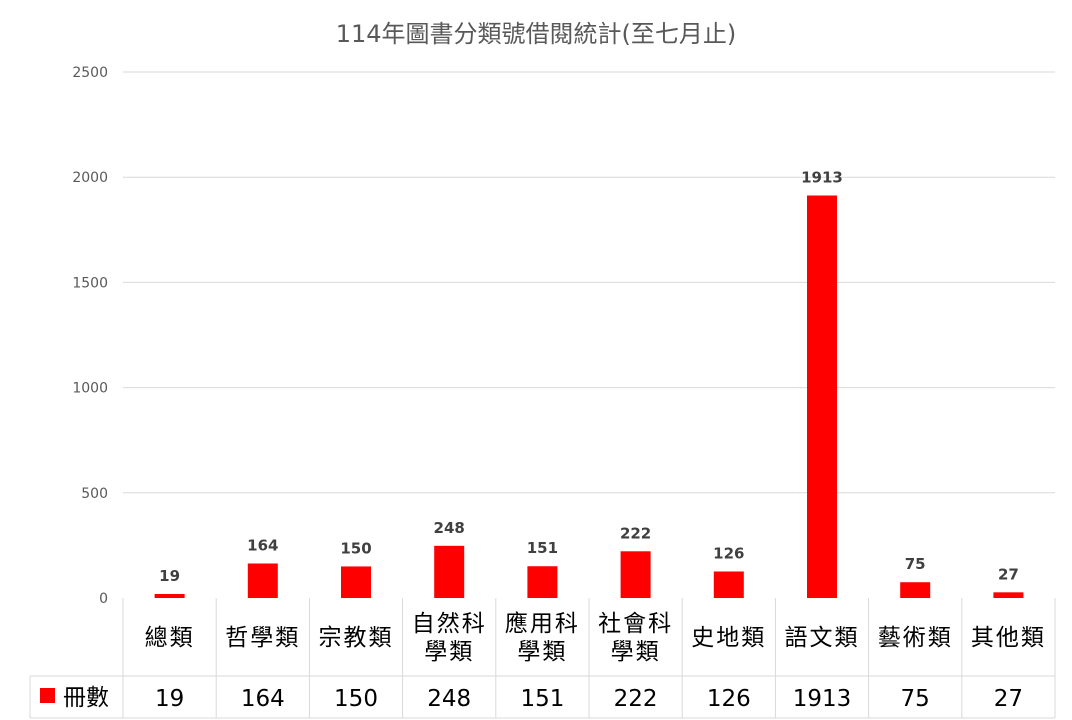 The height and width of the screenshot is (720, 1072). What do you see at coordinates (915, 699) in the screenshot?
I see `table-value: 75` at bounding box center [915, 699].